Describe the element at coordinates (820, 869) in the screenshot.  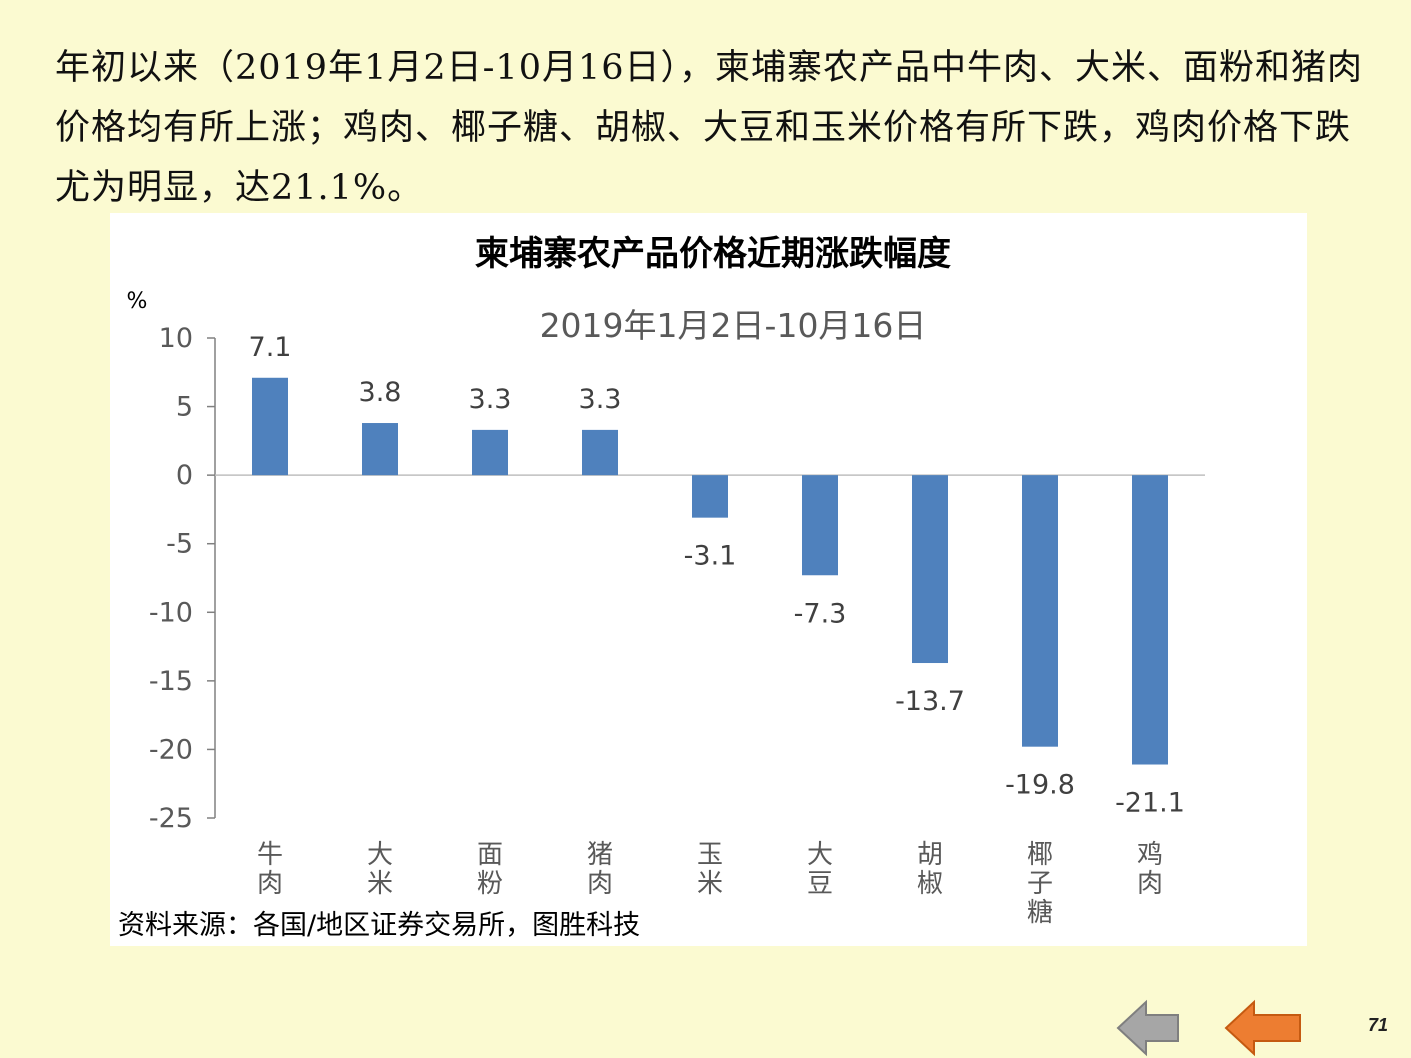
I see `x-tick-label: 大豆` at that location.